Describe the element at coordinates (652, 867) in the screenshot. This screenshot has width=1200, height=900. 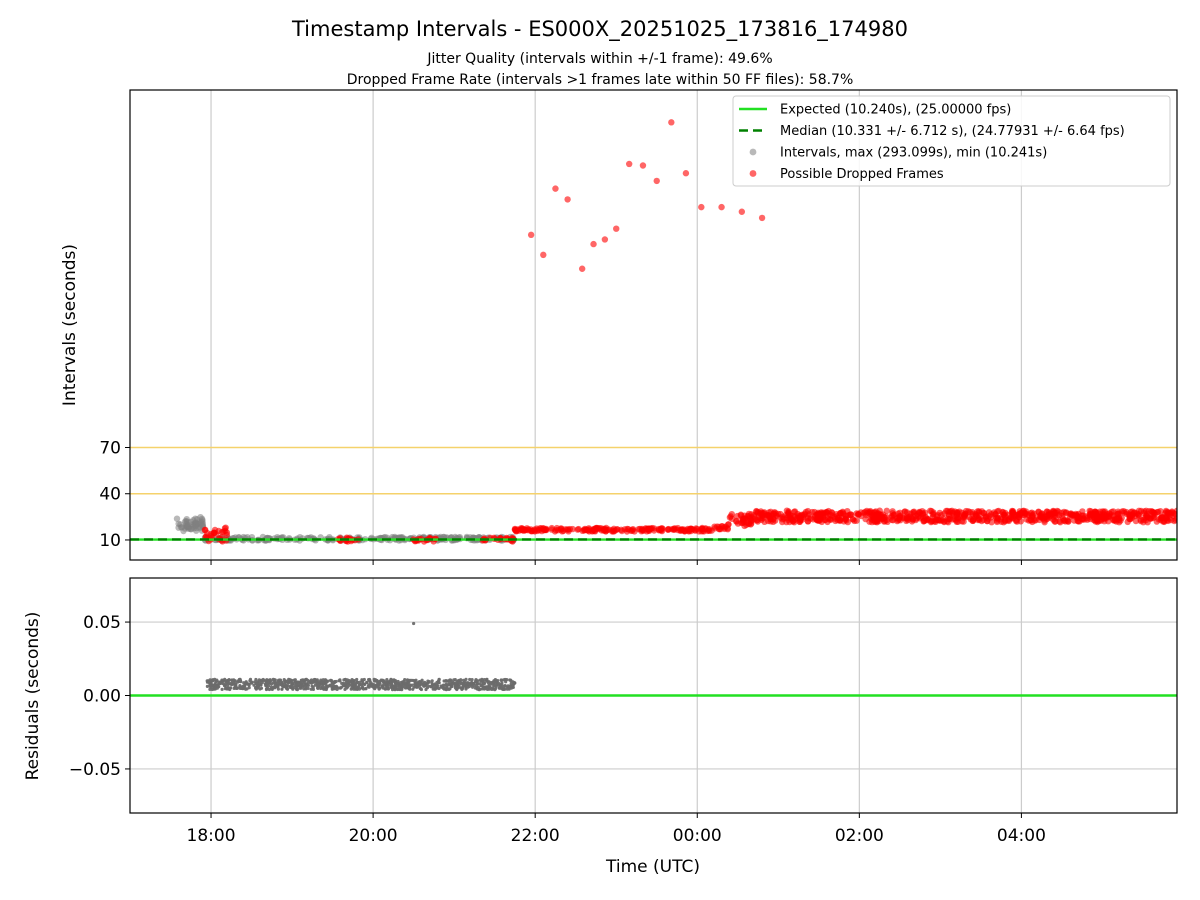
I see `x-axis-label: Time (UTC)` at that location.